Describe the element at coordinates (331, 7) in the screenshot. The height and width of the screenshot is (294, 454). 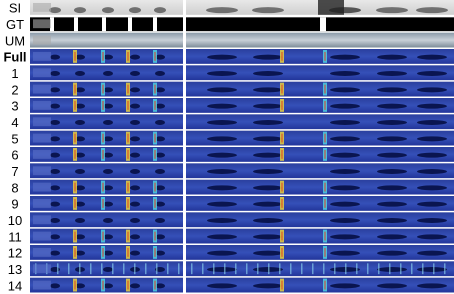
I see `image-dark` at that location.